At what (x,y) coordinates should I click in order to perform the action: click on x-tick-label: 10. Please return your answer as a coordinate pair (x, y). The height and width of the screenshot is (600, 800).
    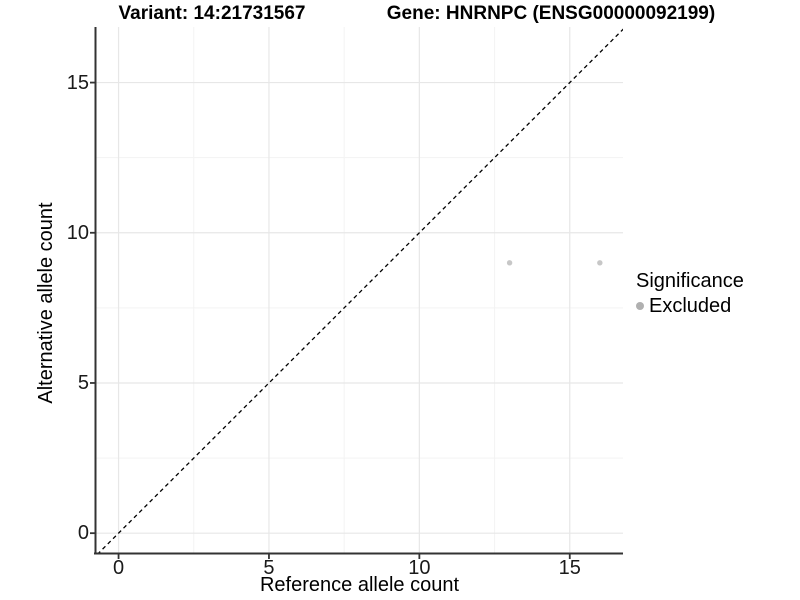
    Looking at the image, I should click on (419, 568).